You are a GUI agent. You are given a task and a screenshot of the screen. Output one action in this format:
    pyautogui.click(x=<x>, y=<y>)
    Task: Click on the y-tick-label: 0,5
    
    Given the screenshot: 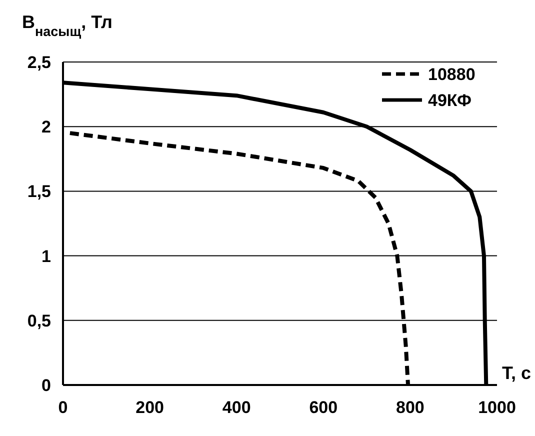 What is the action you would take?
    pyautogui.click(x=39, y=320)
    